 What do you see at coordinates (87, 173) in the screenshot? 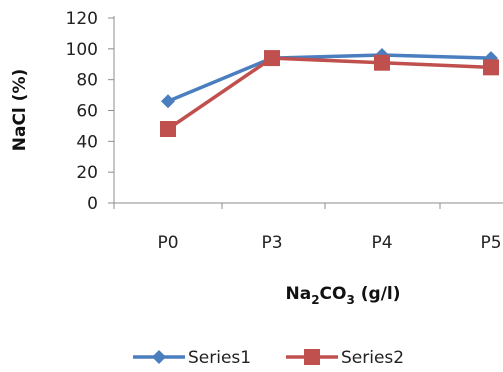
I see `y-tick-label: 20` at bounding box center [87, 173].